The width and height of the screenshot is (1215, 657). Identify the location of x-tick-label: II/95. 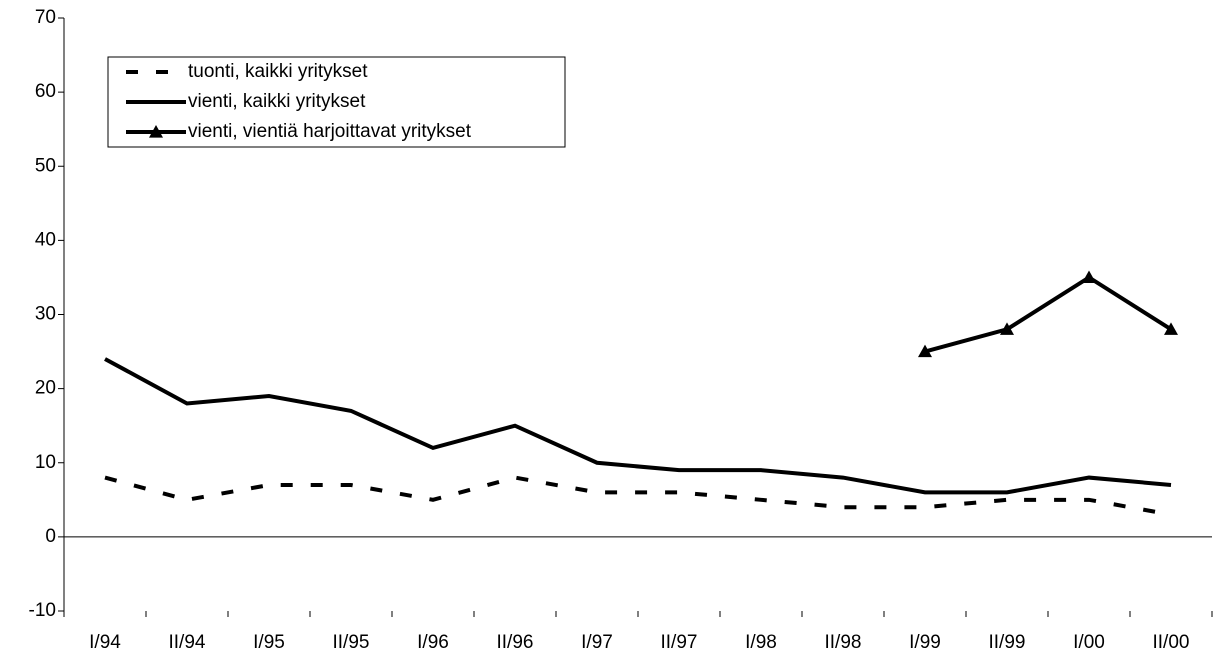
(351, 642).